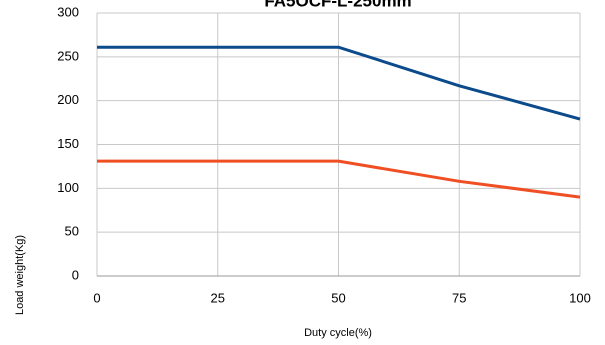 This screenshot has height=345, width=605. I want to click on y-axis-label: Load weight(Kg), so click(20, 275).